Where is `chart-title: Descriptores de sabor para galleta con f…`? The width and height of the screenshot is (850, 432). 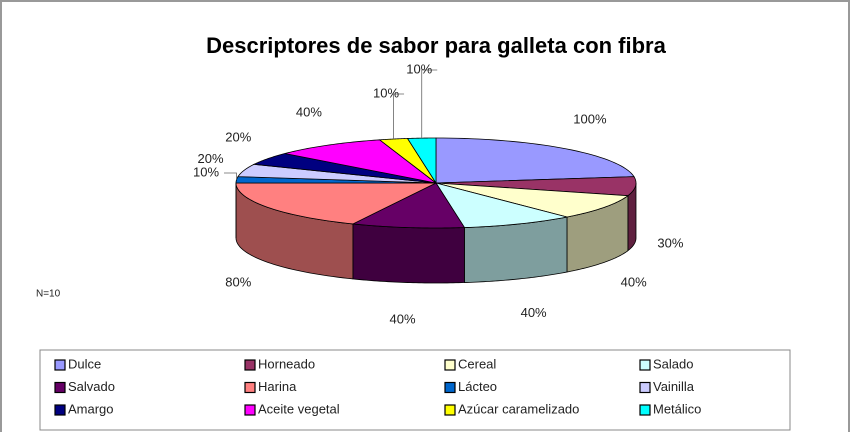
chart-title: Descriptores de sabor para galleta con f… is located at coordinates (436, 45).